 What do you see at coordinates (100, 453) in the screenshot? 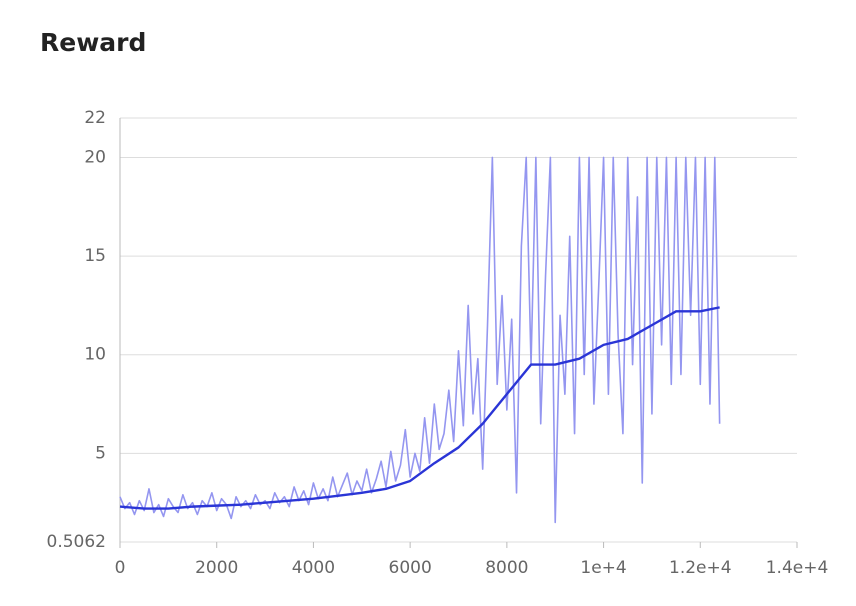
I see `y-tick-label: 5` at bounding box center [100, 453].